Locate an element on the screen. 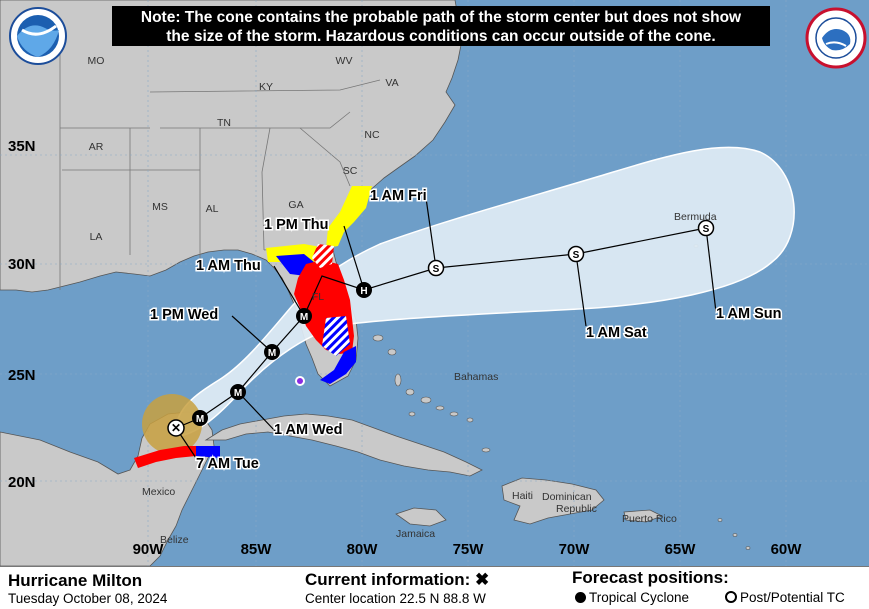  place-dominican-republic: Dominican Republic is located at coordinates (569, 503).